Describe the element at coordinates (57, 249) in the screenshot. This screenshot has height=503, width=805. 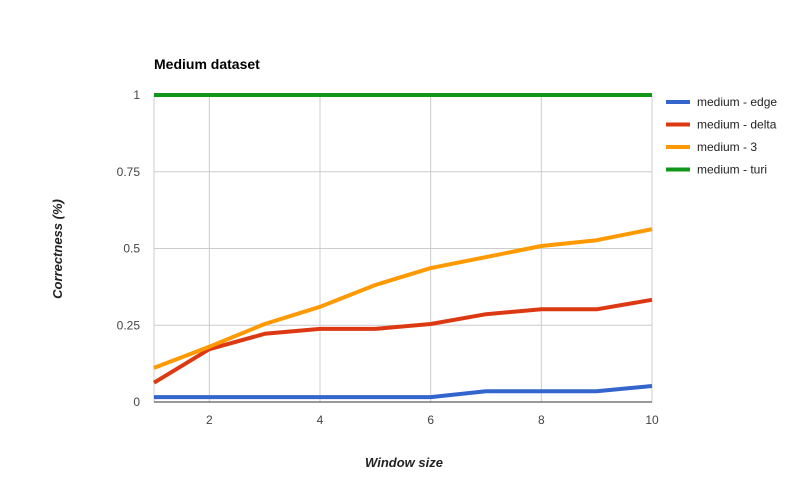
I see `y-axis-title: Correctness (%)` at that location.